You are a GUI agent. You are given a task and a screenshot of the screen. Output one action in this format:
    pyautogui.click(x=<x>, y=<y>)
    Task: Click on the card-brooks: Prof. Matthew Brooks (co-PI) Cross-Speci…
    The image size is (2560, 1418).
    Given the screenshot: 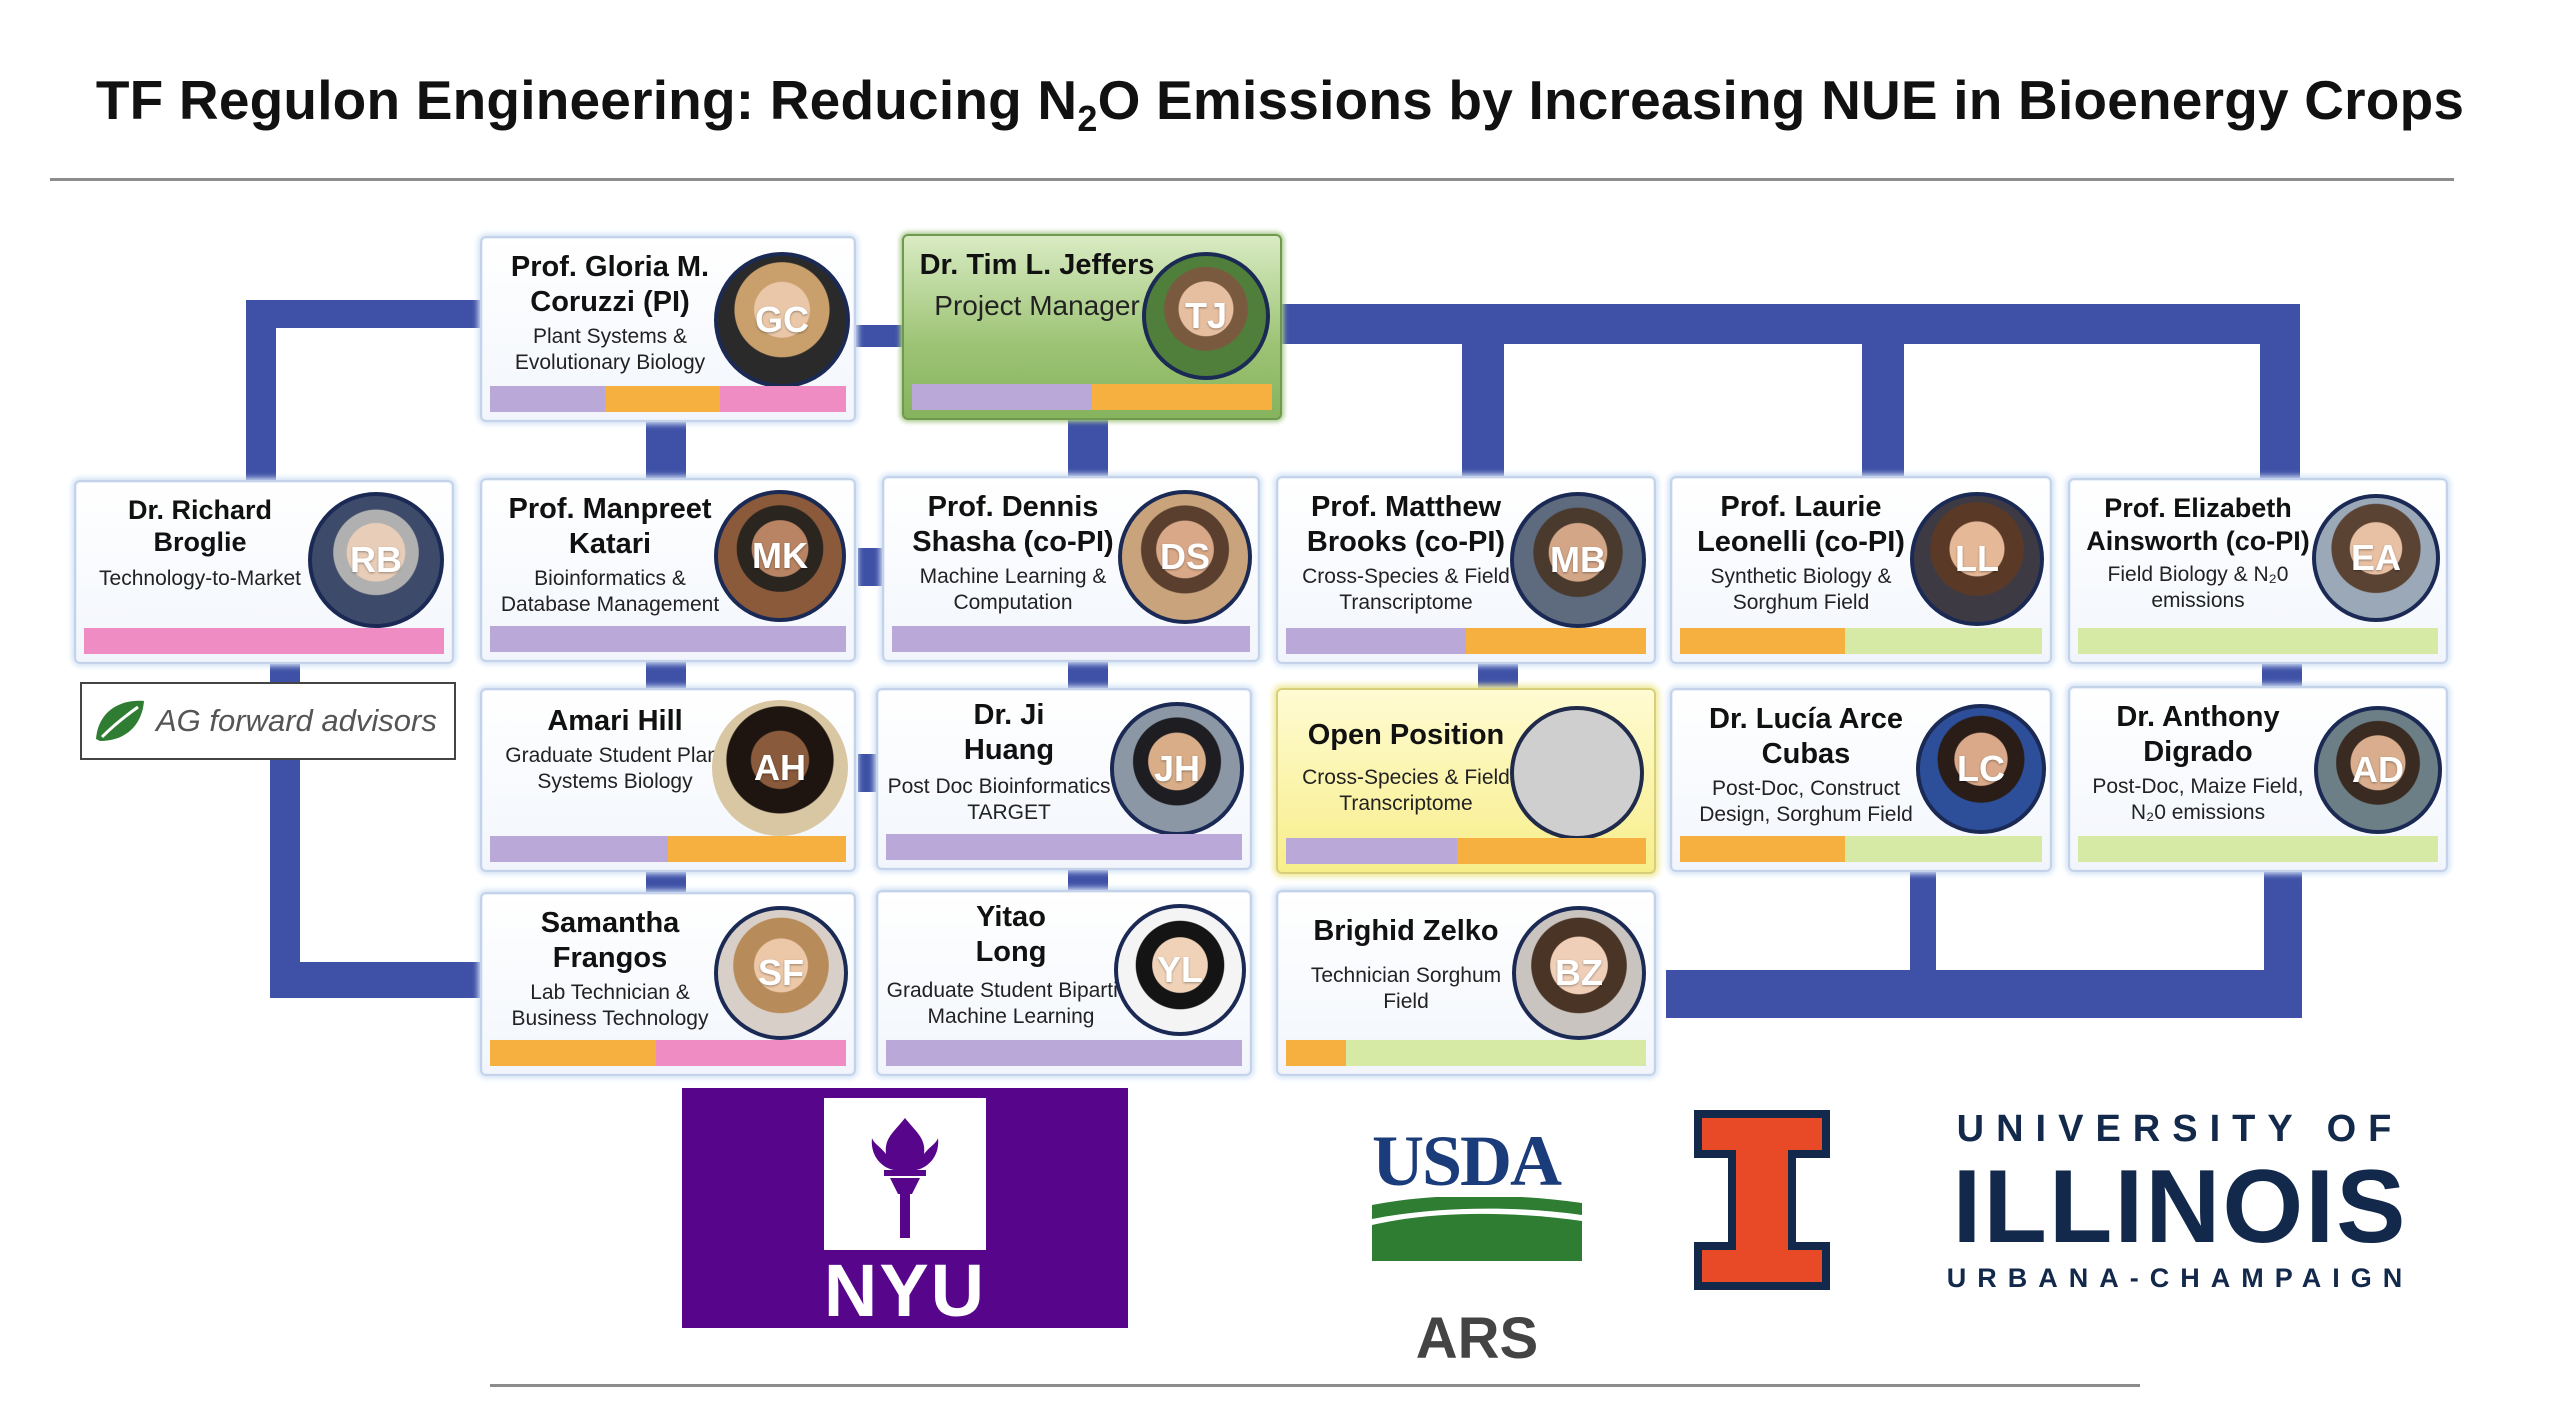 What is the action you would take?
    pyautogui.click(x=1466, y=570)
    